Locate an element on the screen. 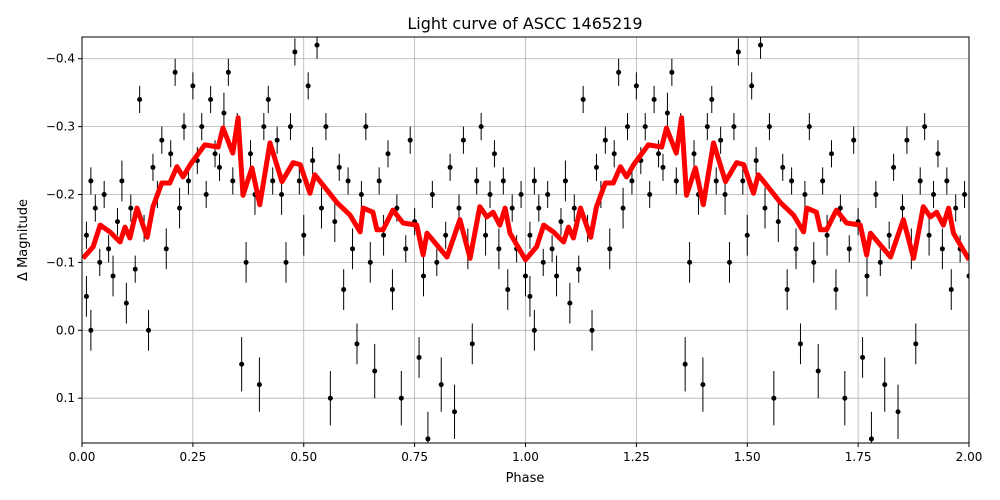 This screenshot has width=1000, height=500. y-tick-label: −0.4 is located at coordinates (60, 59).